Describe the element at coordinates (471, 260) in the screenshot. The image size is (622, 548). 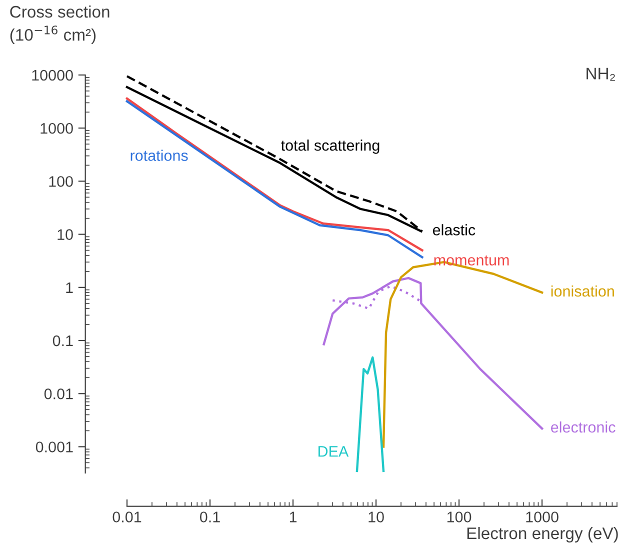
I see `series-label: momentum` at that location.